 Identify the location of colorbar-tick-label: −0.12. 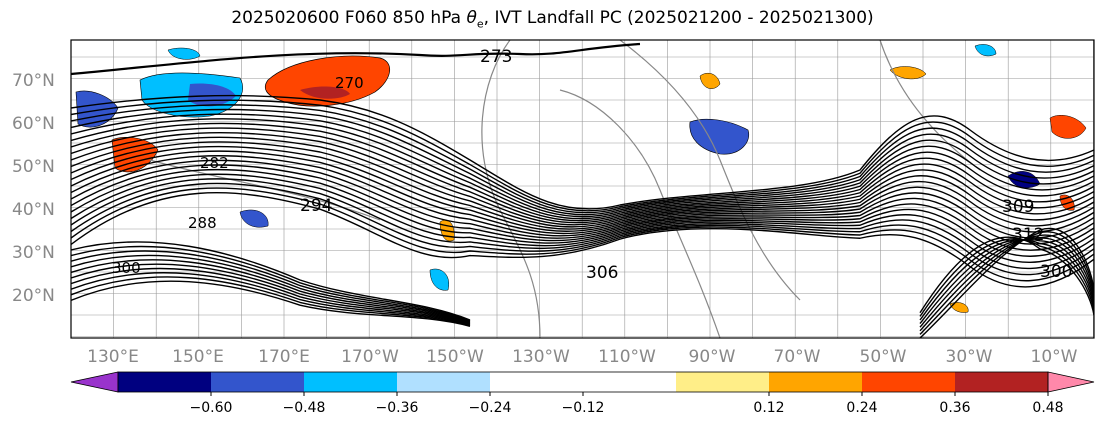
(583, 408).